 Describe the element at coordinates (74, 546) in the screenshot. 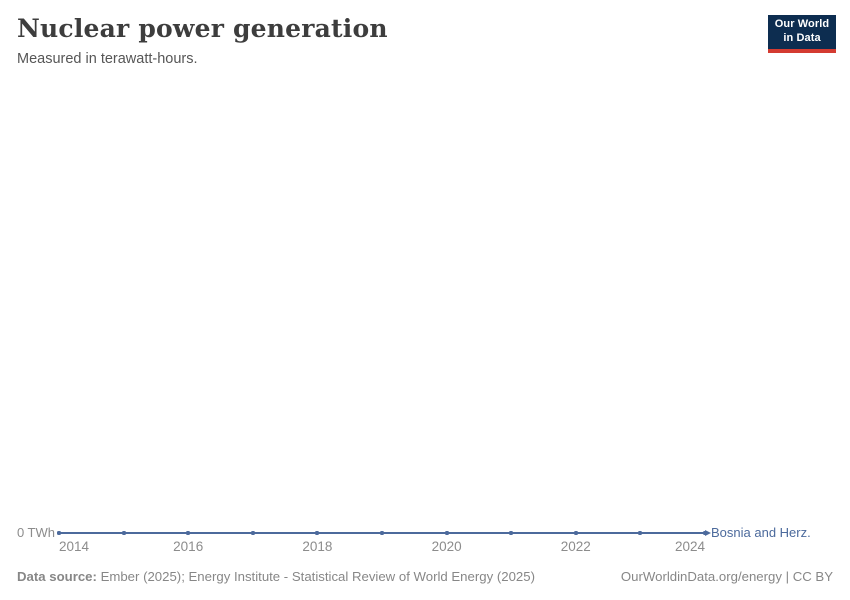

I see `x-axis-tick-label: 2014` at that location.